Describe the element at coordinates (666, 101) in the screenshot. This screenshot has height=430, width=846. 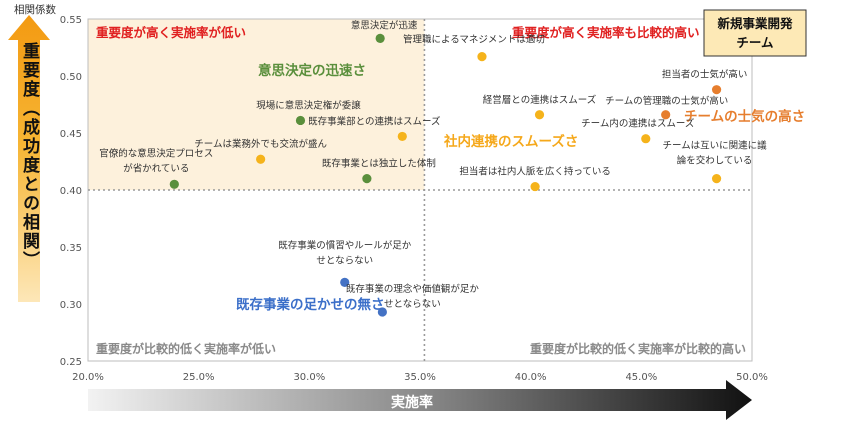
I see `data-point-label: チームの管理職の士気が高い` at that location.